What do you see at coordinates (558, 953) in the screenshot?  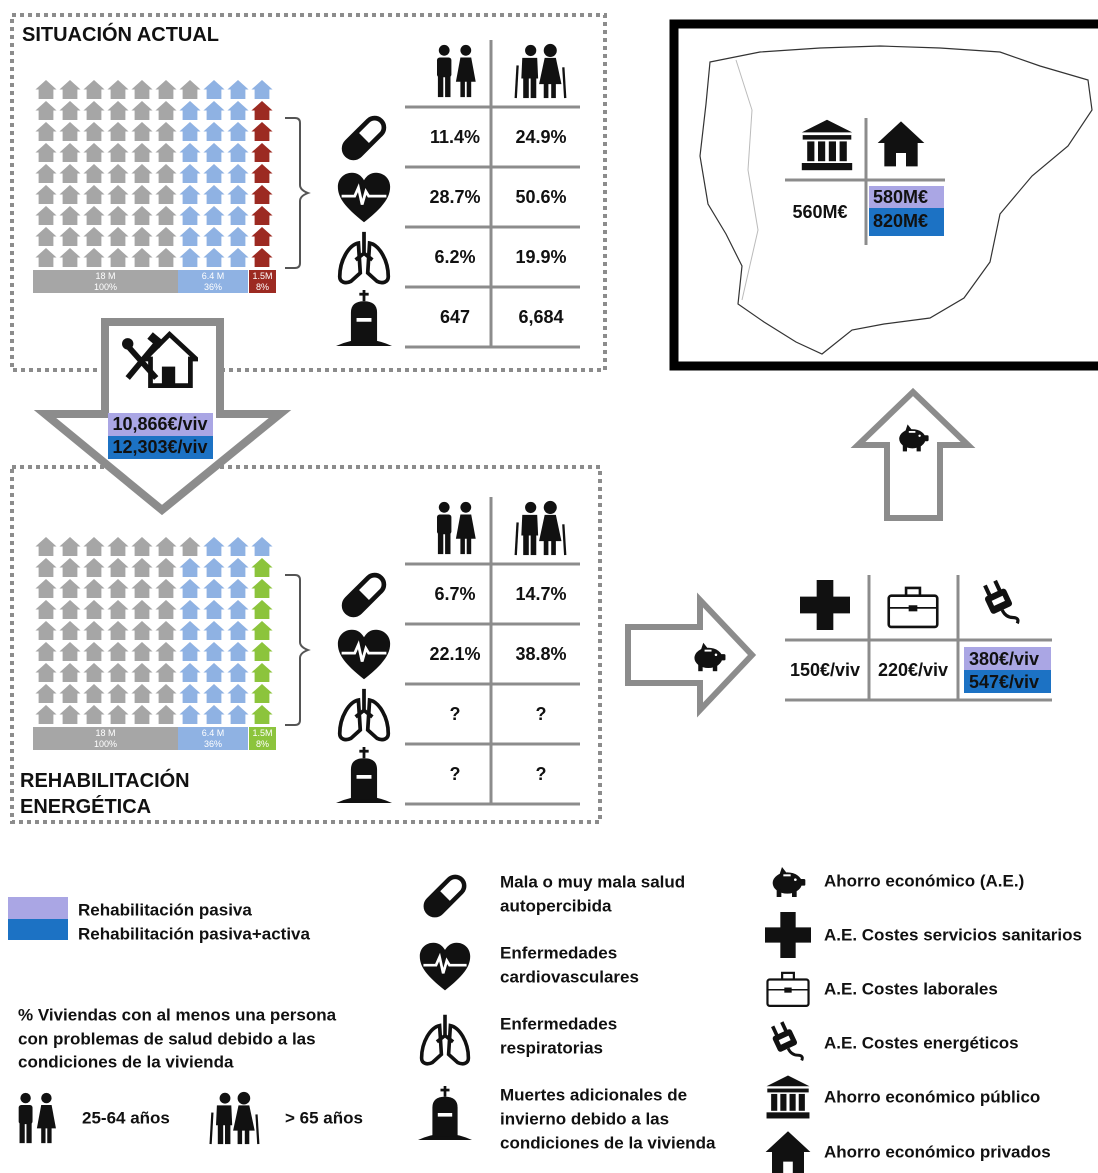 I see `legend-label: Enfermedades` at bounding box center [558, 953].